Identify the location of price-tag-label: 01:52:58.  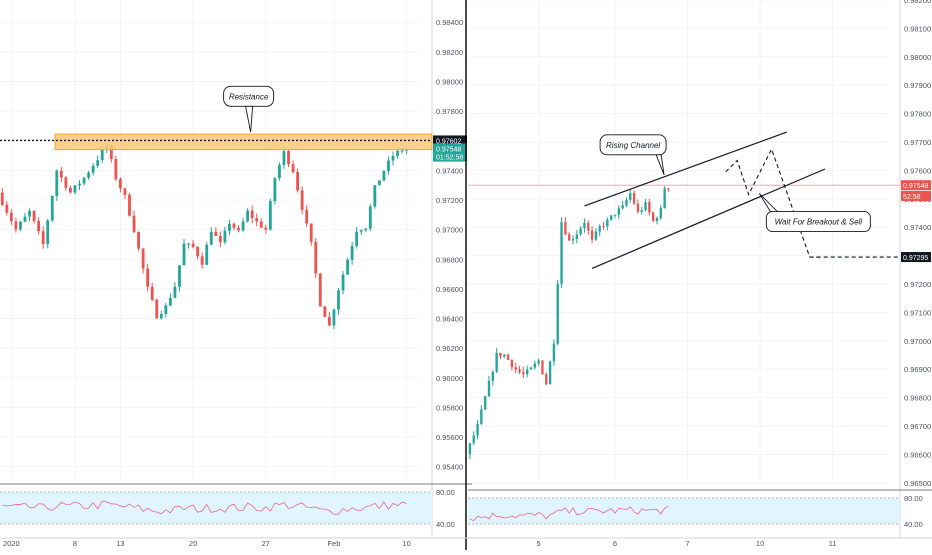
(449, 158).